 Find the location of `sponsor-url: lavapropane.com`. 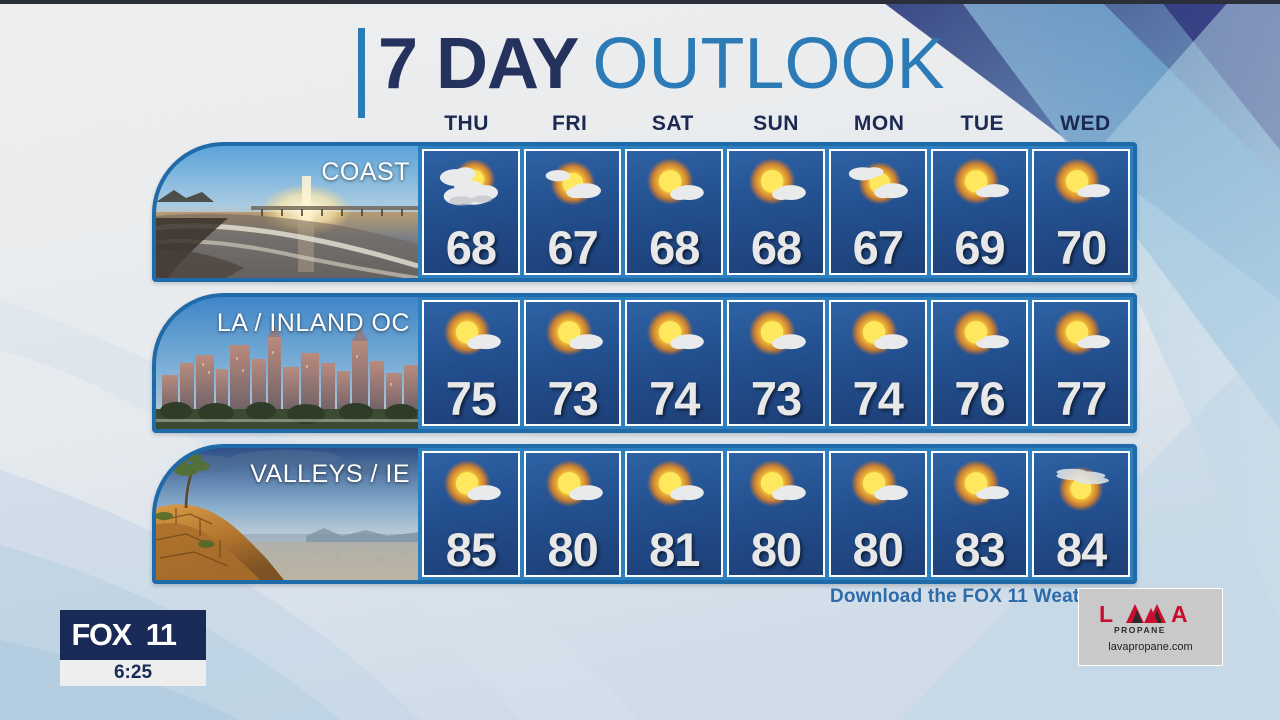

sponsor-url: lavapropane.com is located at coordinates (1150, 647).